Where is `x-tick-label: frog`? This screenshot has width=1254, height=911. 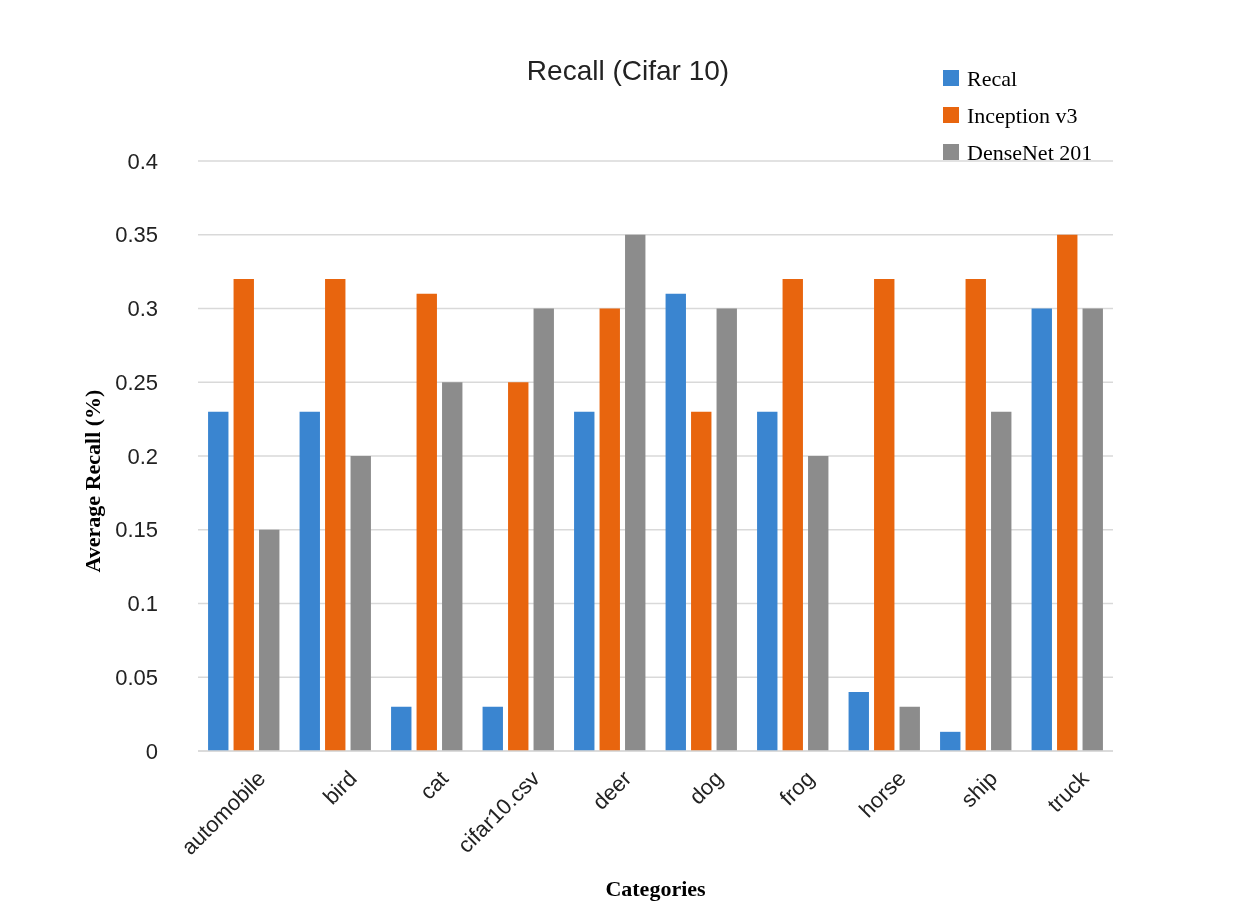
x-tick-label: frog is located at coordinates (797, 788).